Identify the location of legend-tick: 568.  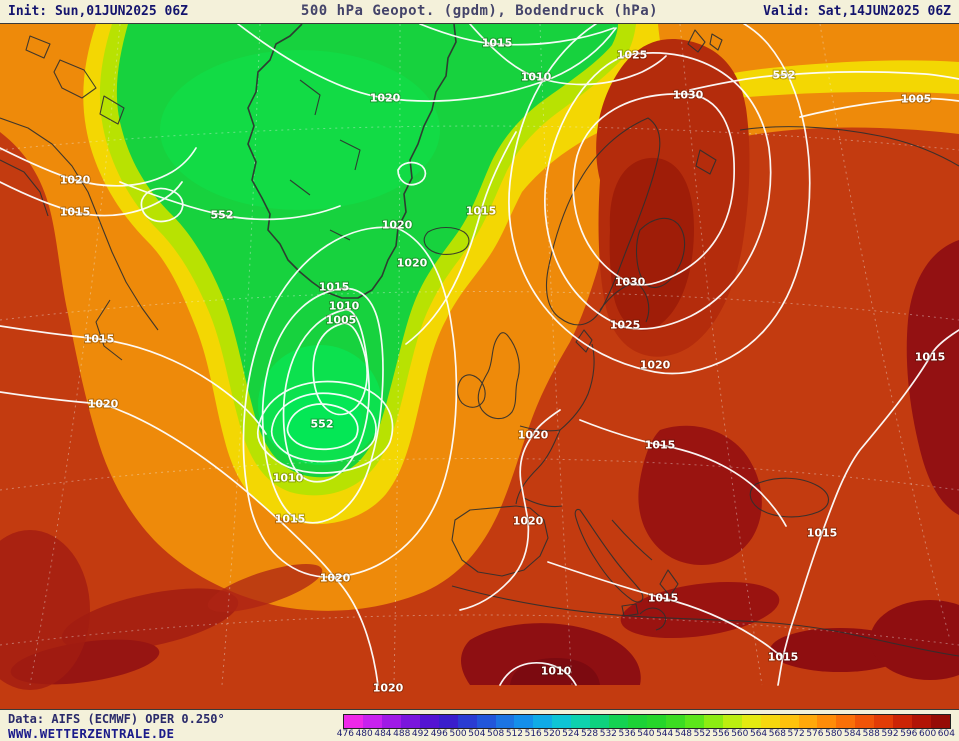
(777, 734).